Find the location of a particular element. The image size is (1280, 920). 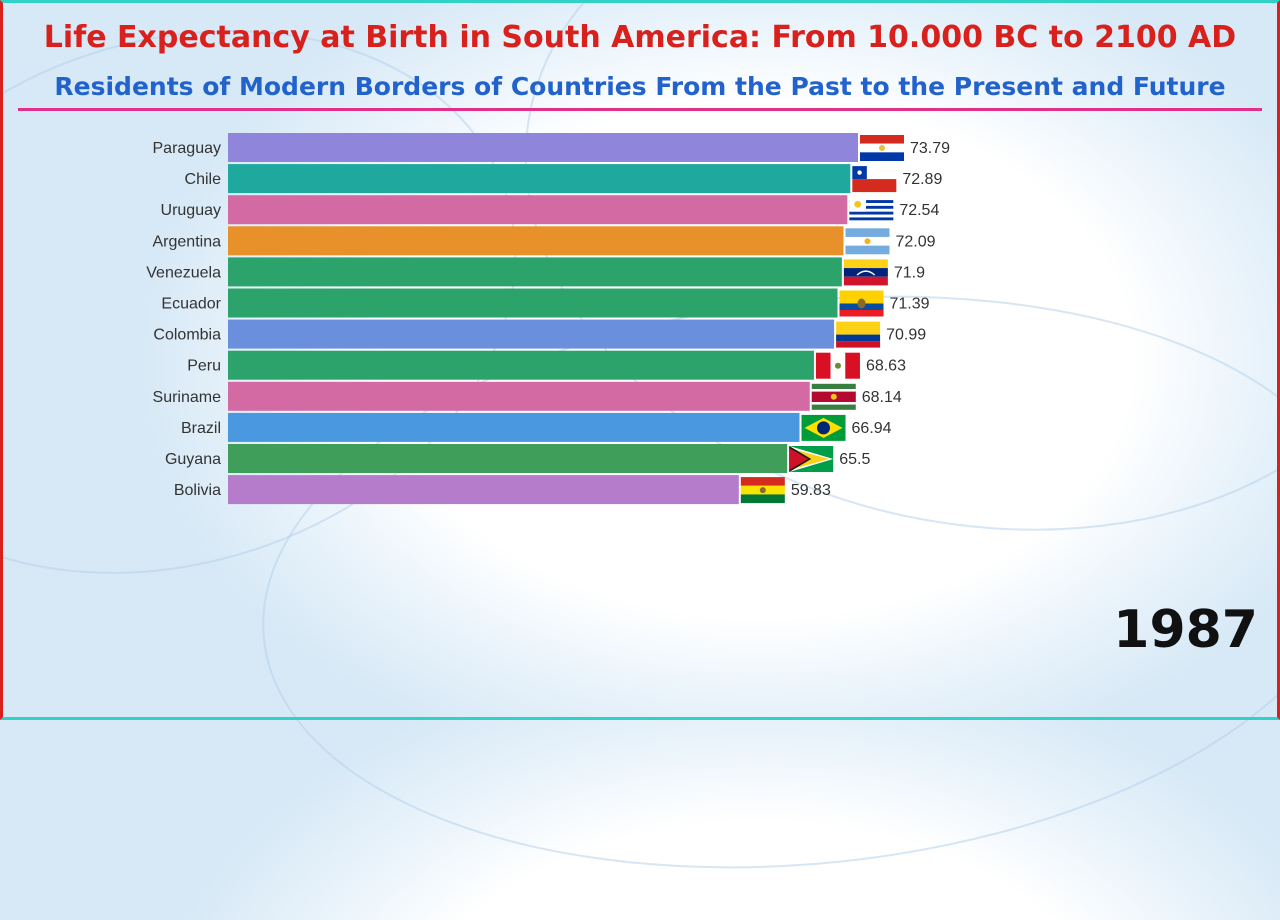

flag-suriname-icon is located at coordinates (833, 396).